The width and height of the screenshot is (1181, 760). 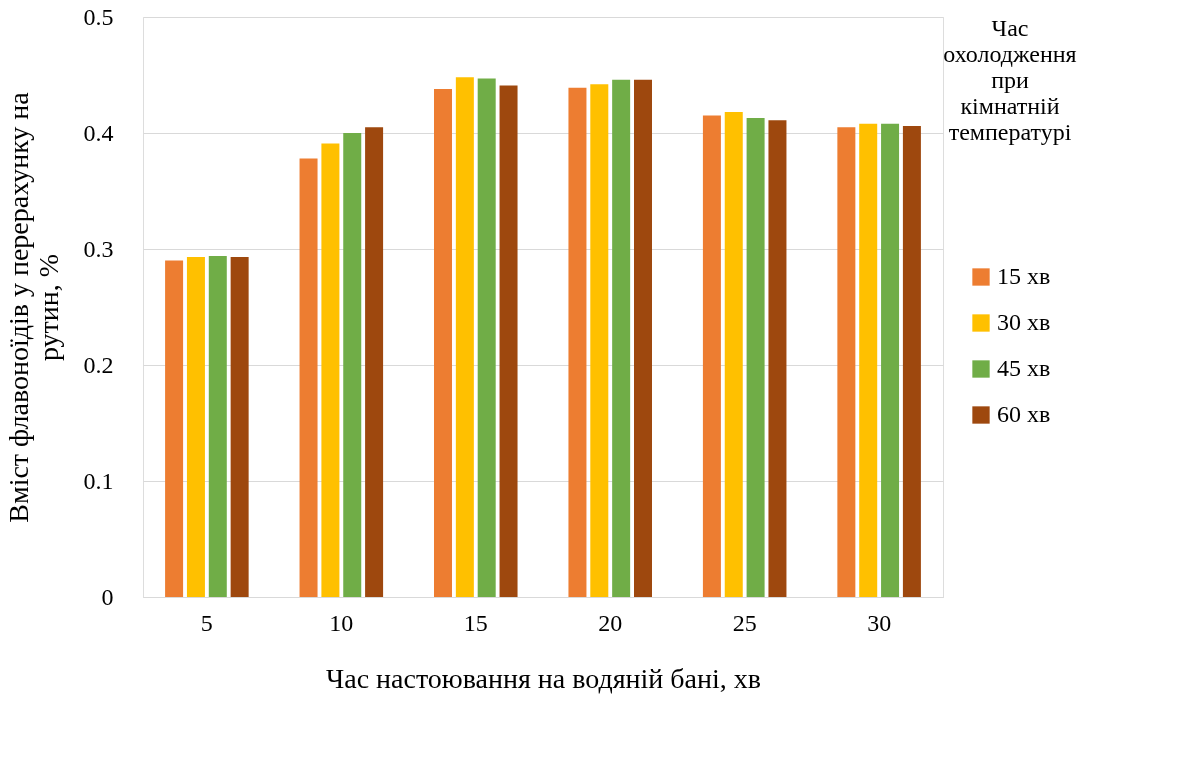 I want to click on x-tick-label: 30, so click(x=879, y=622).